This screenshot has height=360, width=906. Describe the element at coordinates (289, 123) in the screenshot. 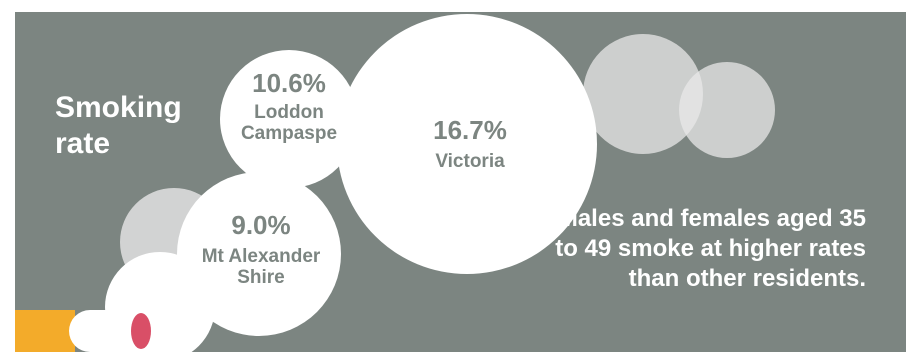

I see `stat-label: Loddon Campaspe` at that location.